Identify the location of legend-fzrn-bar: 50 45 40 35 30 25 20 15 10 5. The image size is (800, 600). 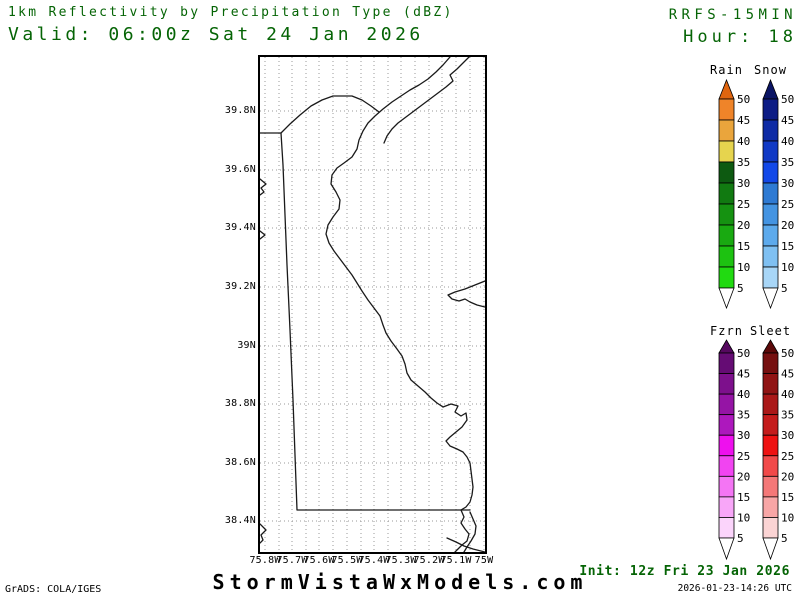
(734, 450).